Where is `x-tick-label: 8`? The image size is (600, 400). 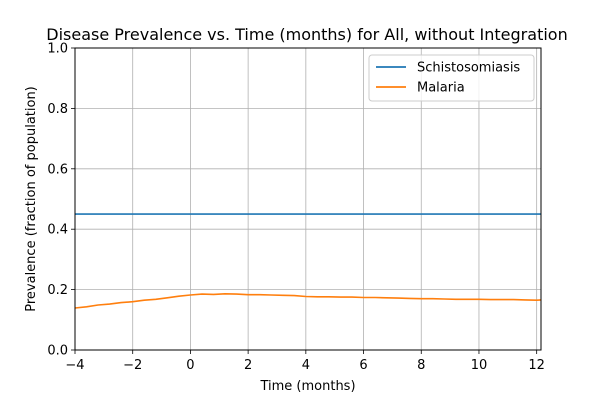
x-tick-label: 8 is located at coordinates (421, 365).